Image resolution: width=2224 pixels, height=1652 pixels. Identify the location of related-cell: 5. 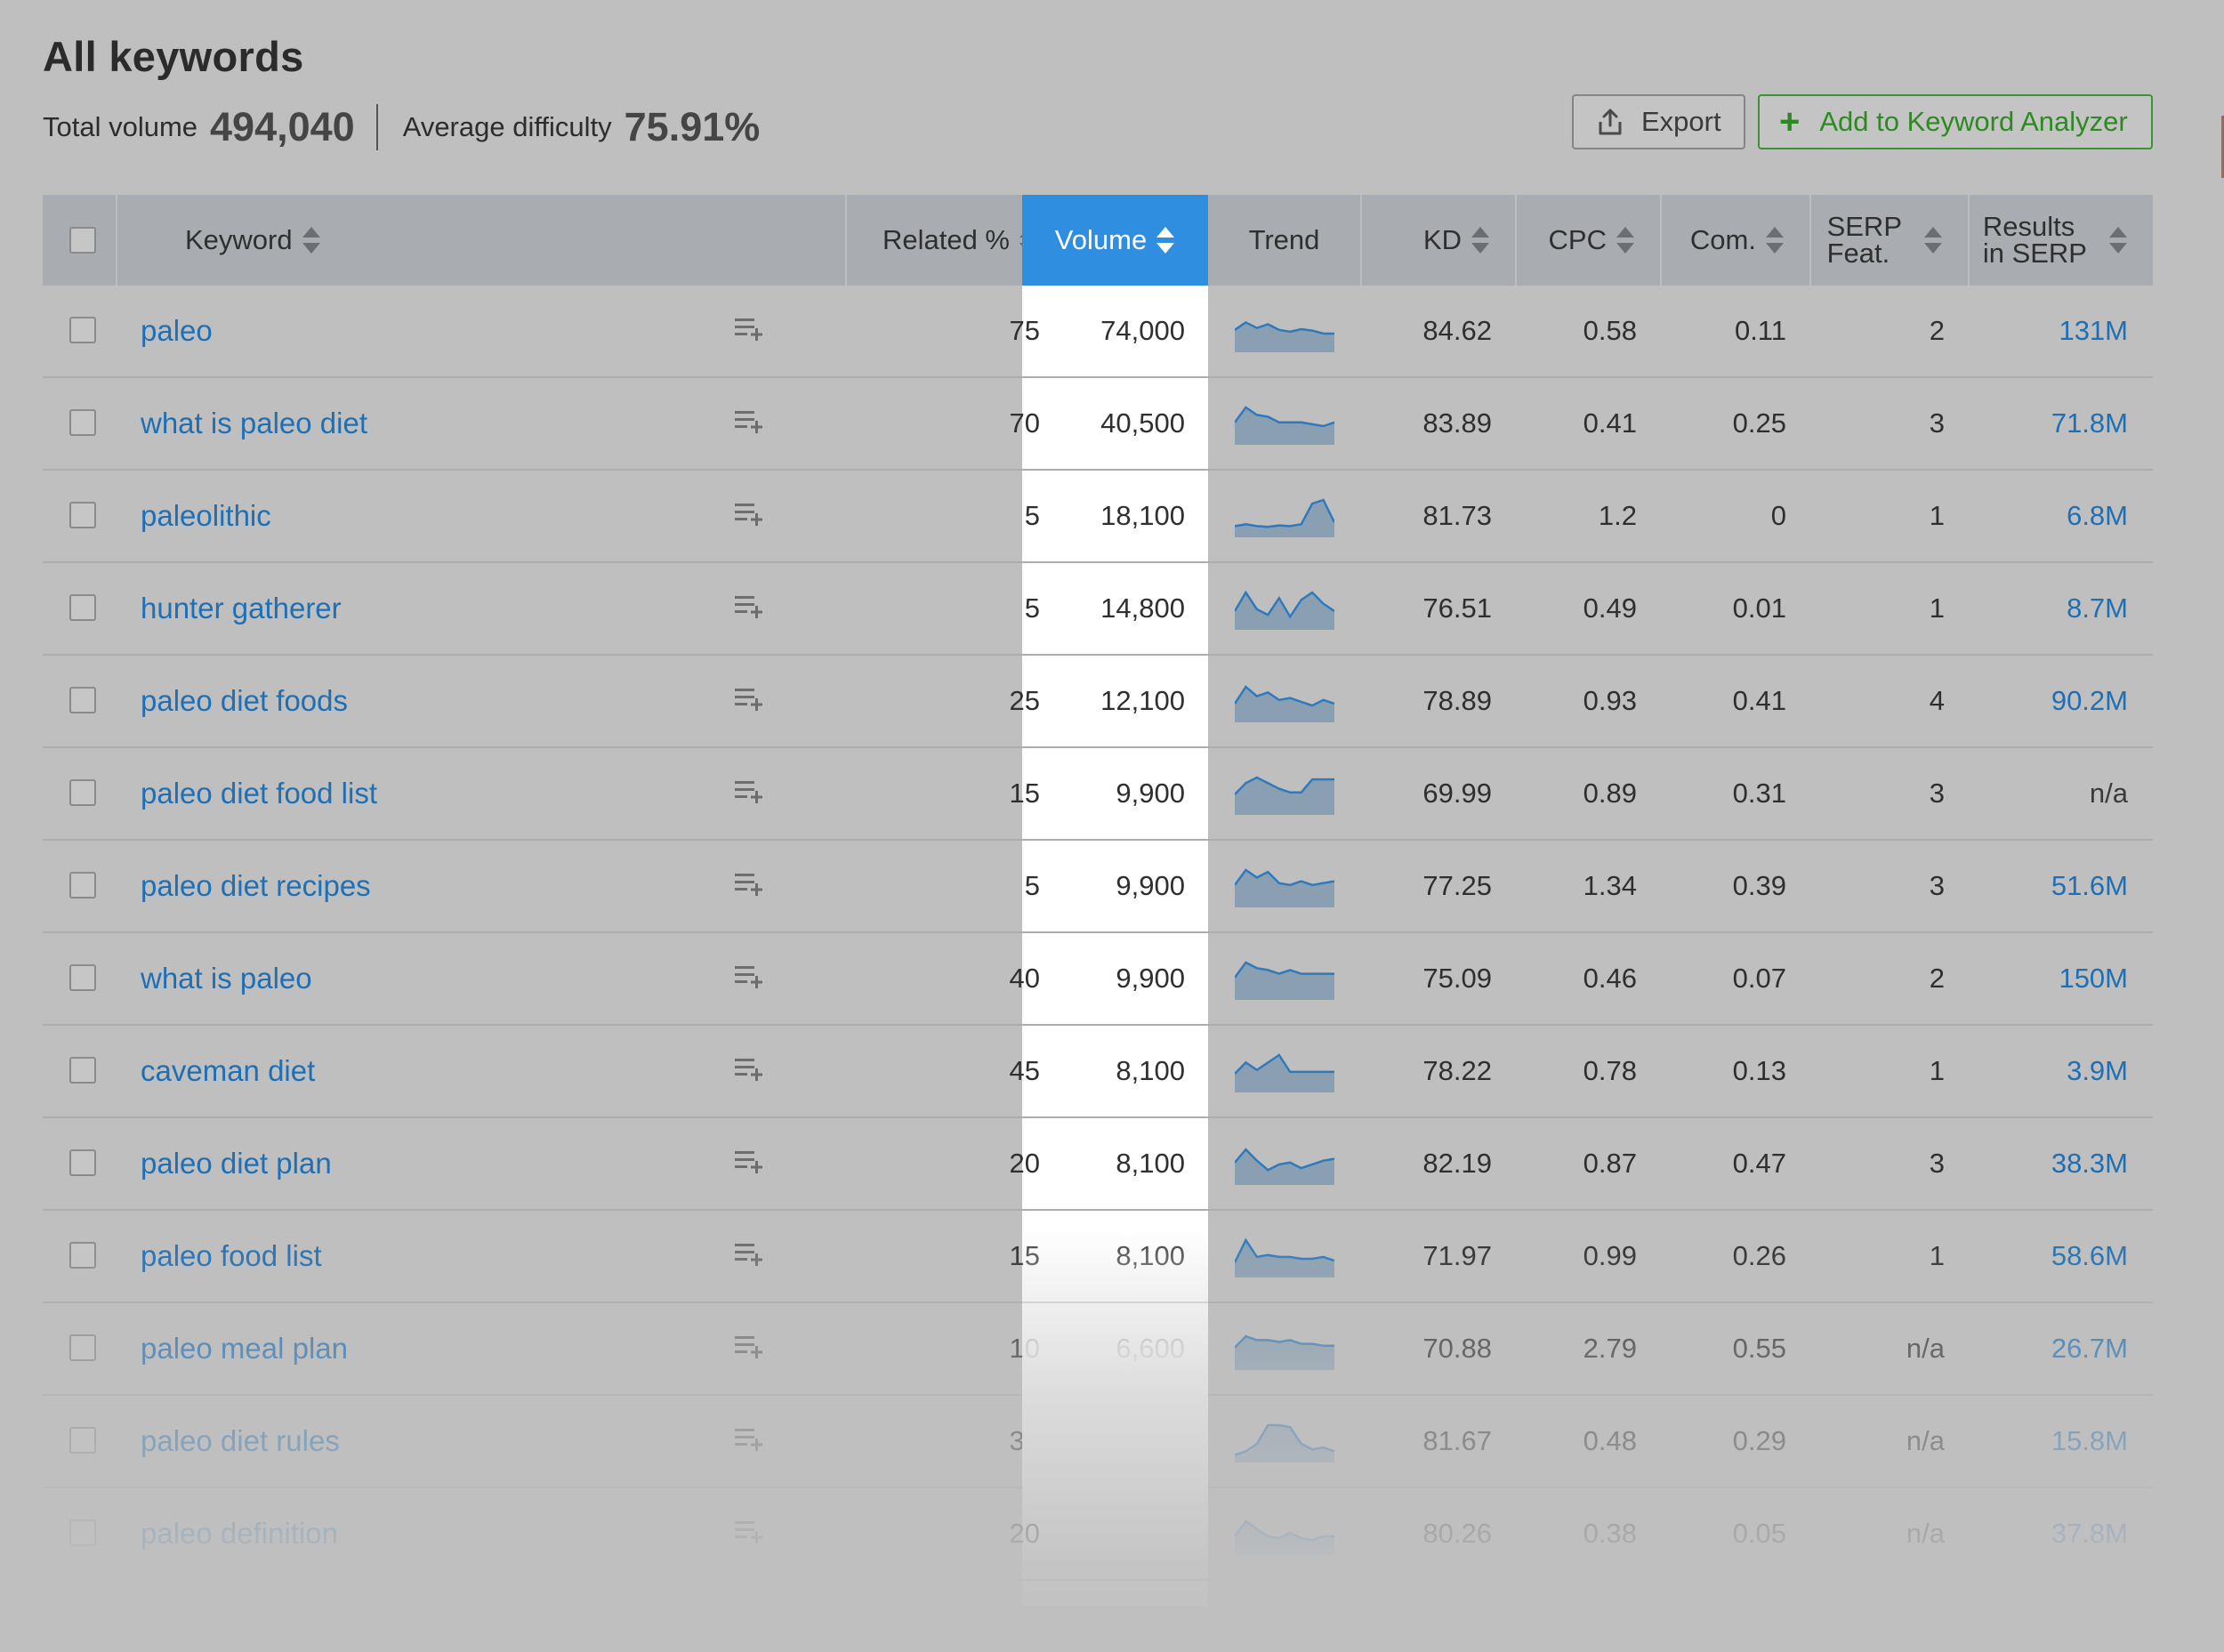
(1032, 515).